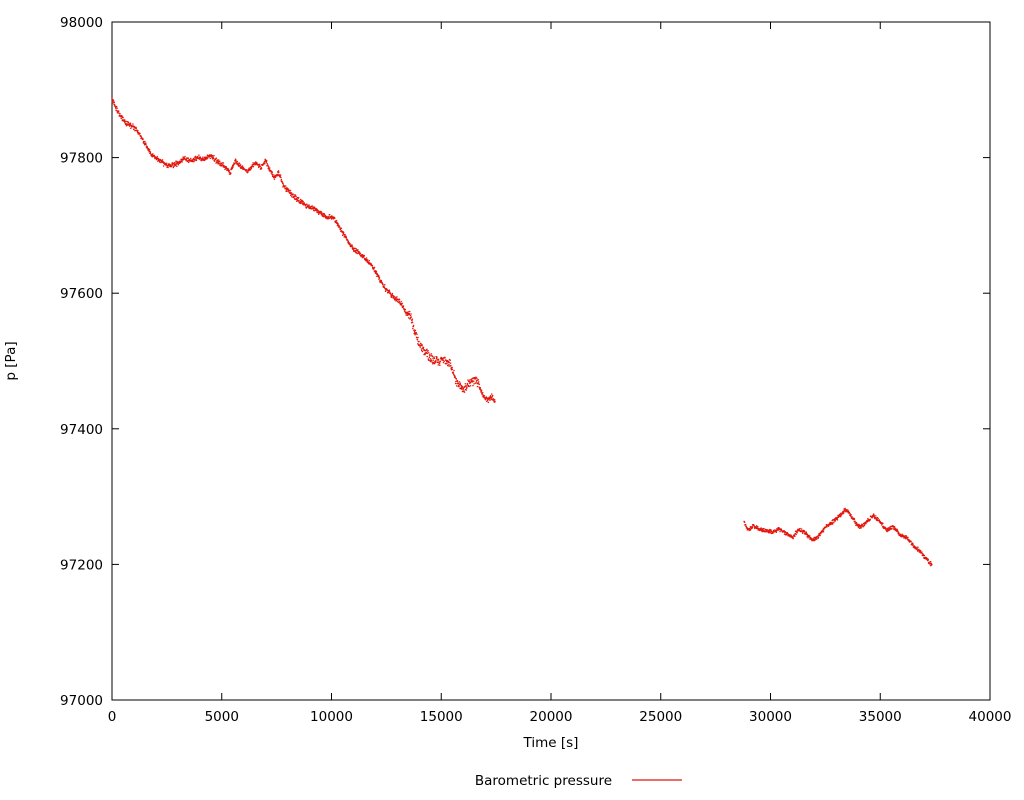  What do you see at coordinates (441, 717) in the screenshot?
I see `svg-text: 15000` at bounding box center [441, 717].